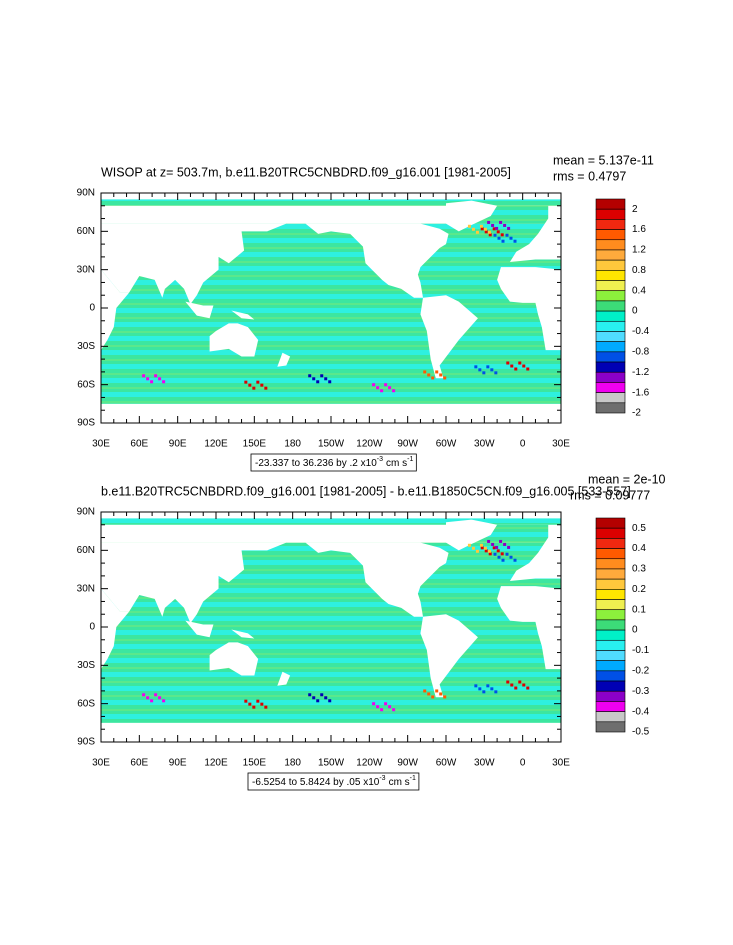  Describe the element at coordinates (396, 463) in the screenshot. I see `range-unit: cm s` at that location.